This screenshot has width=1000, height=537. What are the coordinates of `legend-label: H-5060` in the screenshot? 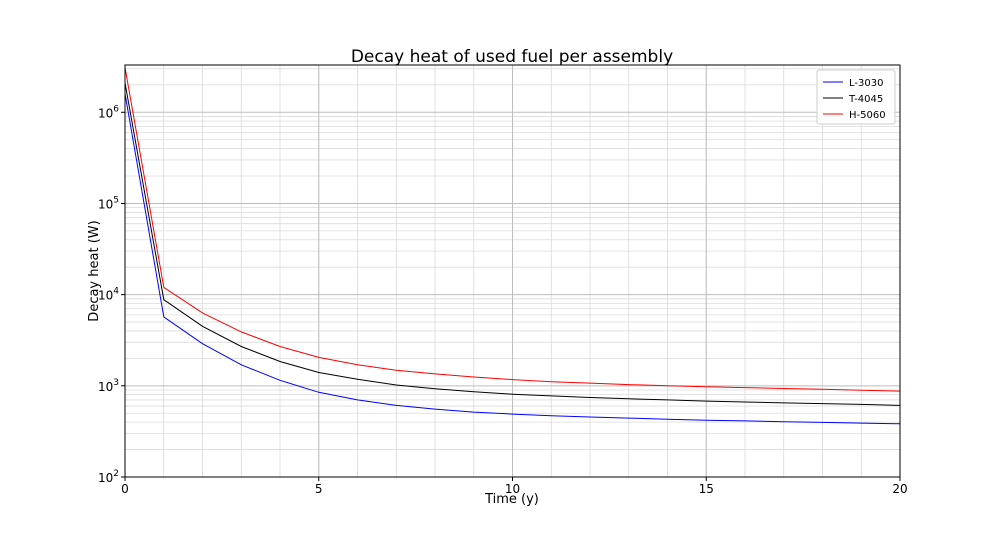 It's located at (867, 115).